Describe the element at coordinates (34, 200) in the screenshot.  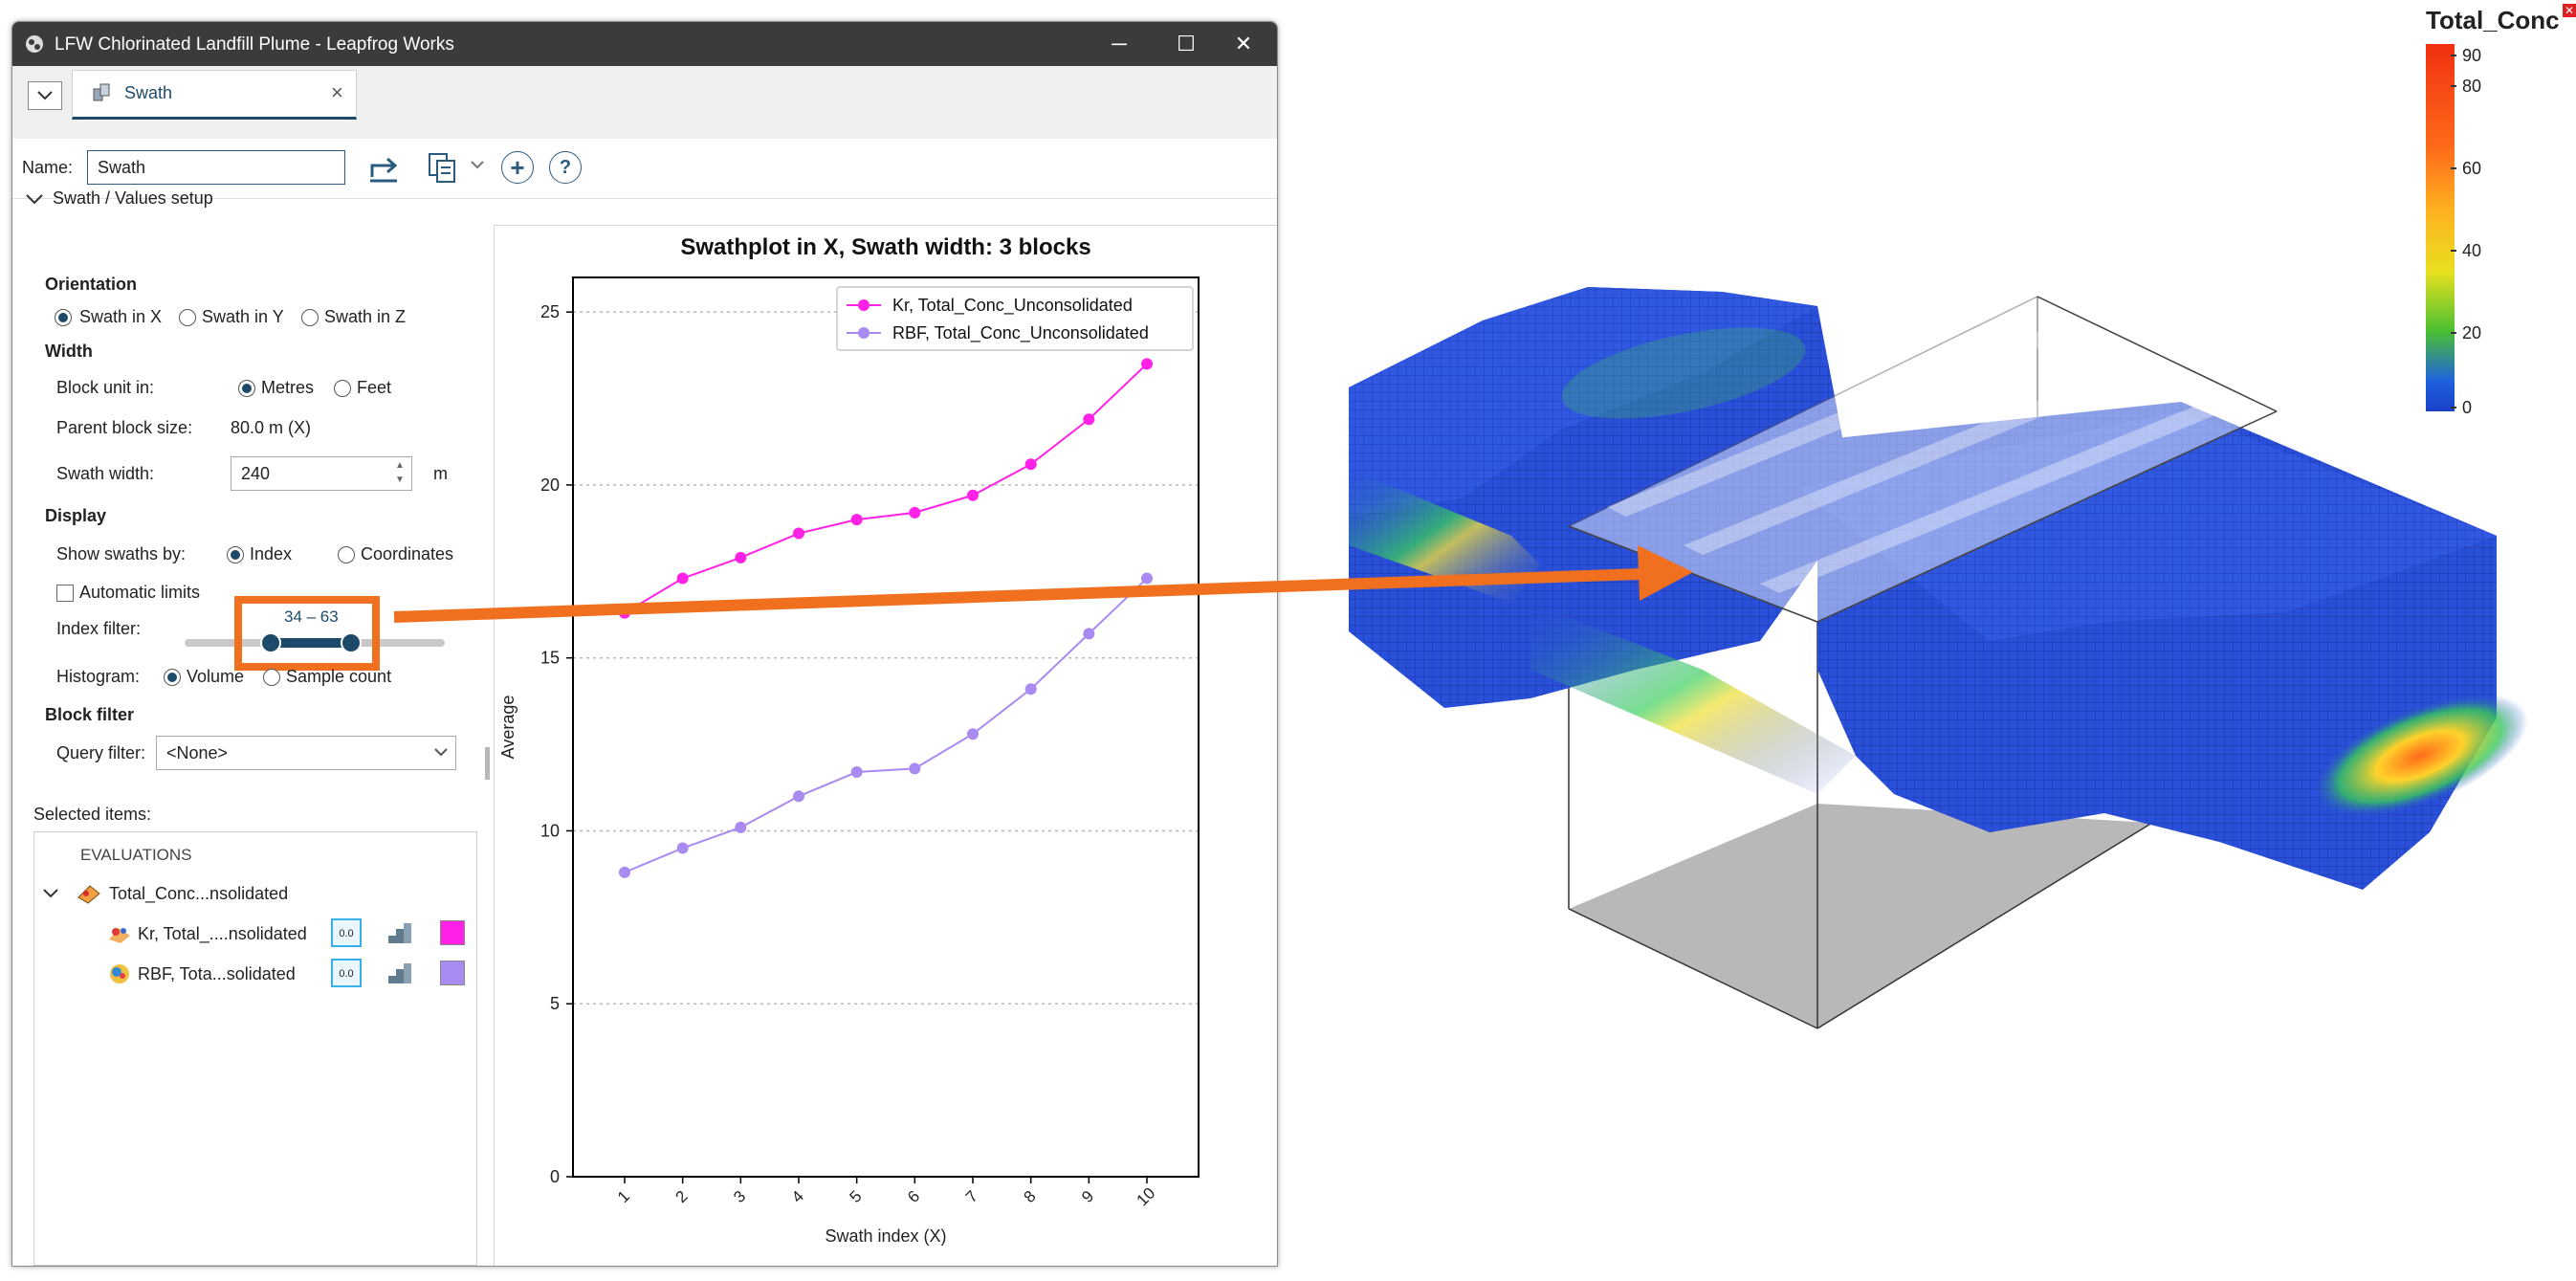
I see `collapse-chevron-icon` at that location.